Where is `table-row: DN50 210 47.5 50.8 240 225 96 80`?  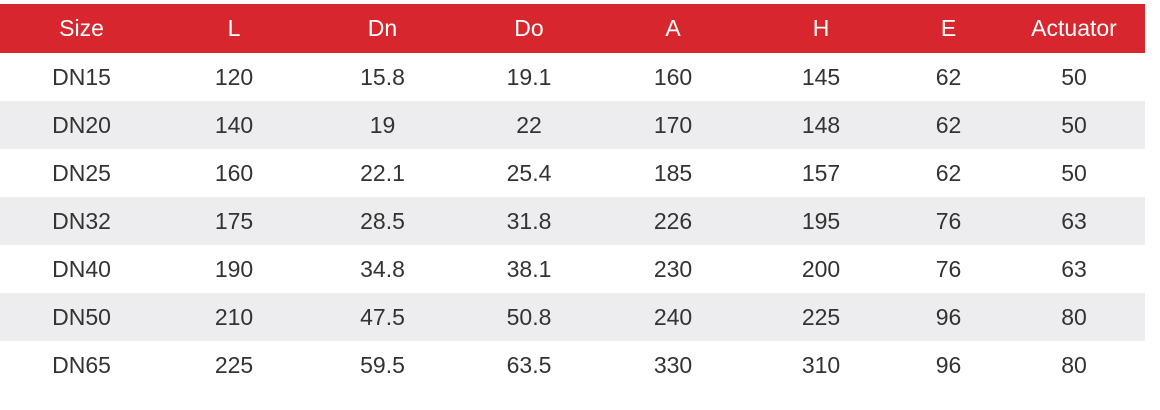
table-row: DN50 210 47.5 50.8 240 225 96 80 is located at coordinates (572, 317).